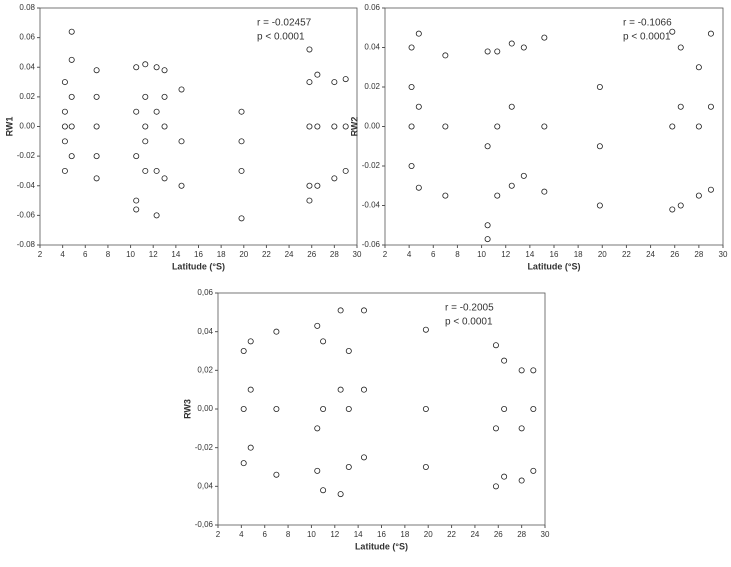 This screenshot has width=731, height=567. Describe the element at coordinates (358, 534) in the screenshot. I see `x-tick-label: 14` at that location.